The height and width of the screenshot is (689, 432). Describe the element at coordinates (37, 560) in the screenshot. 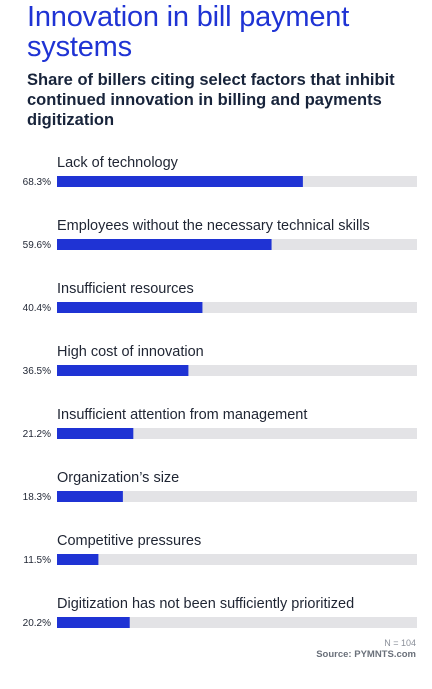

I see `value-label: 11.5%` at that location.